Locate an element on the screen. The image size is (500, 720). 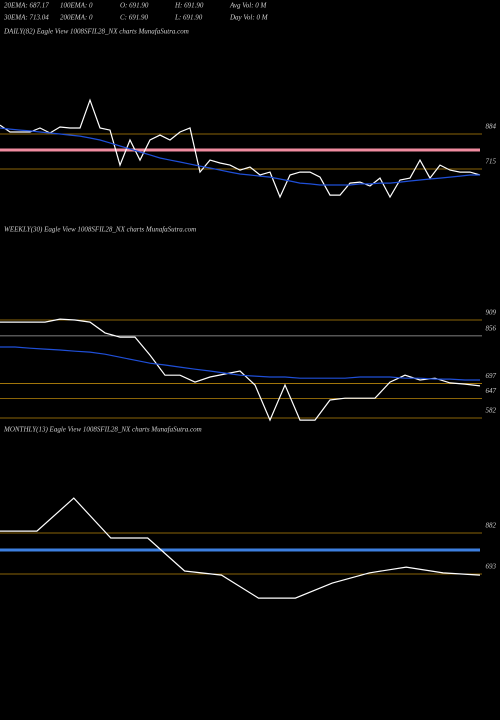
indicator: O: 691.90 is located at coordinates (134, 6).